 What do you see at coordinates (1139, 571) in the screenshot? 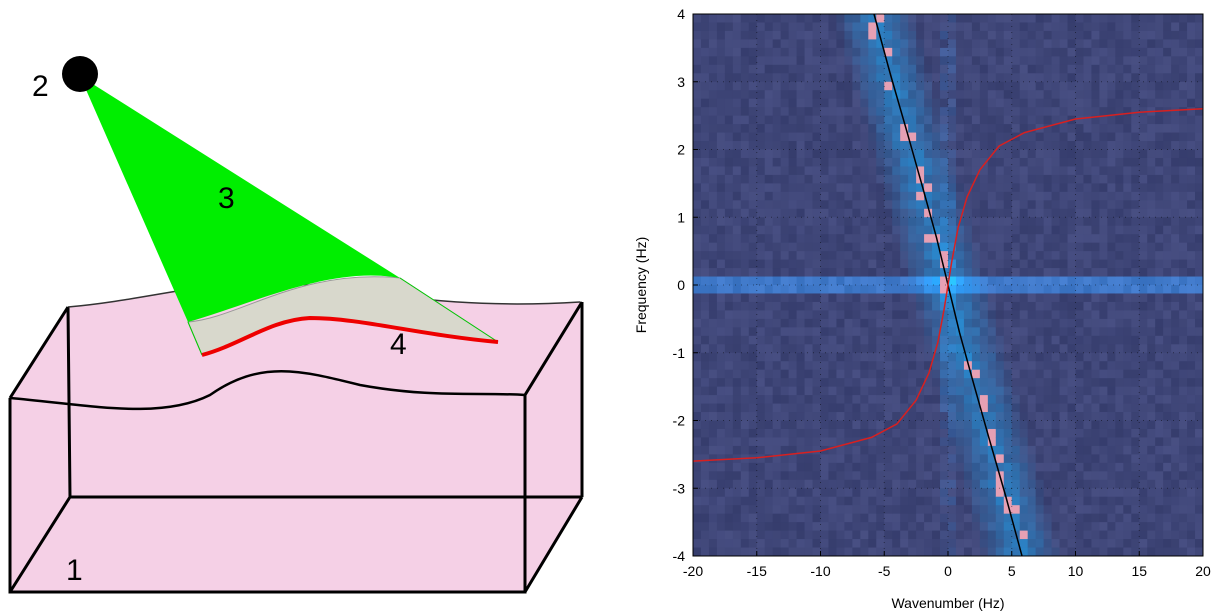
I see `x-tick-label: 15` at bounding box center [1139, 571].